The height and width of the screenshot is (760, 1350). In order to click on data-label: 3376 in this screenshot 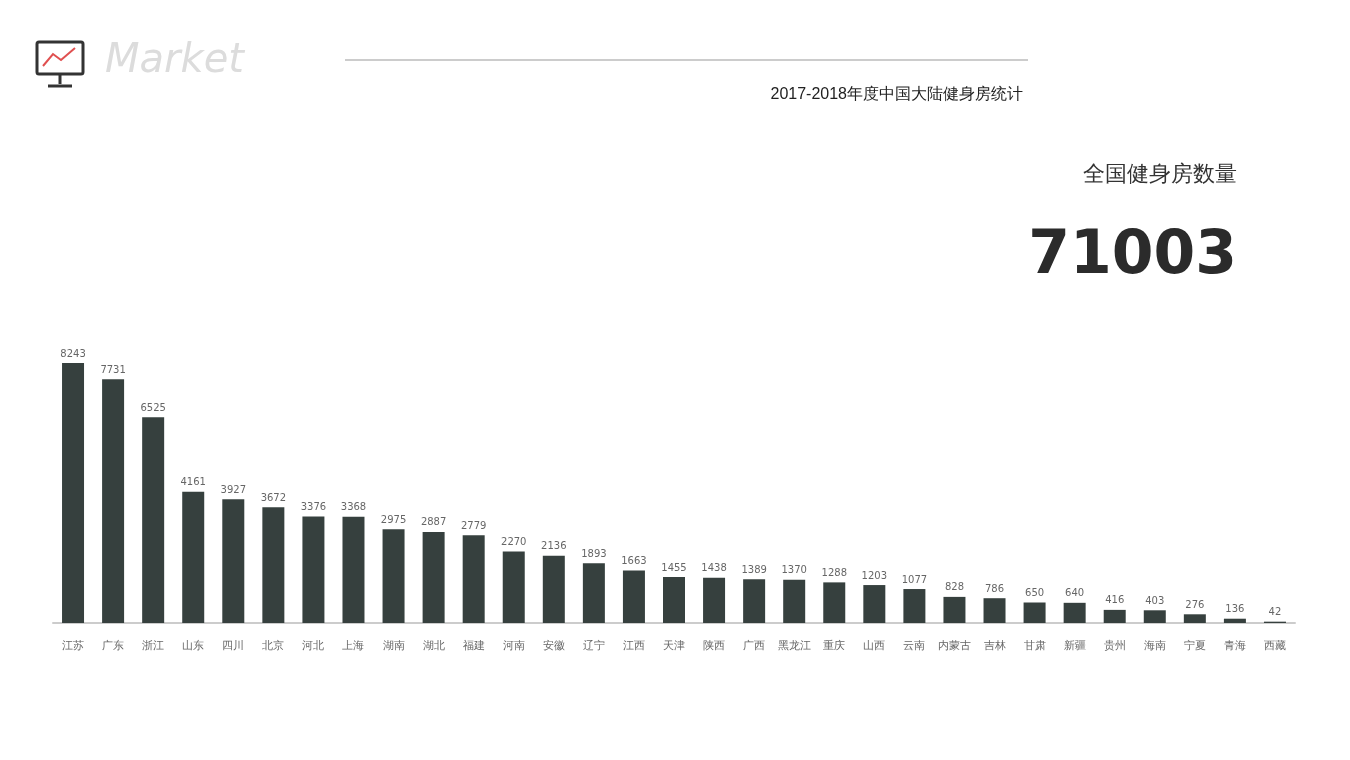, I will do `click(313, 507)`.